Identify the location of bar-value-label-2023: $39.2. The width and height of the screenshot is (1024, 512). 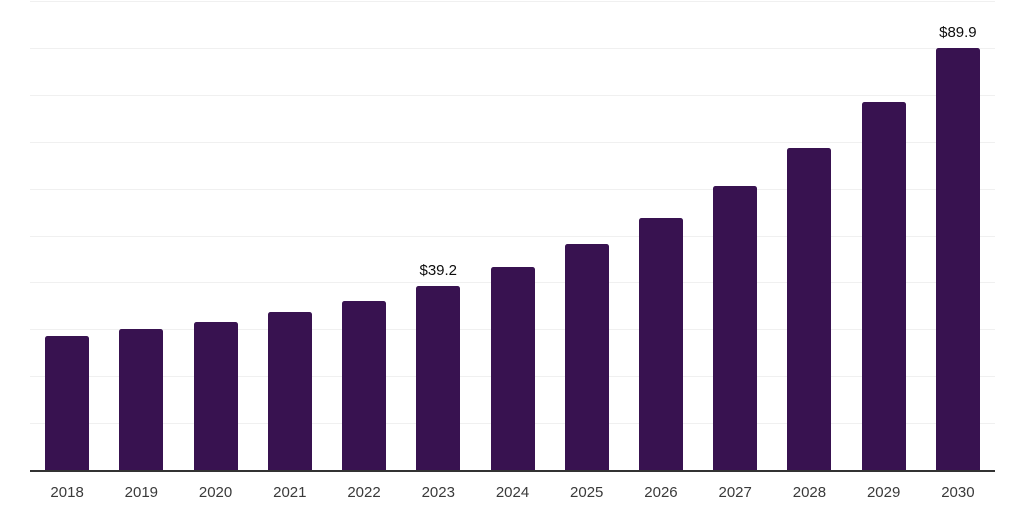
(438, 271).